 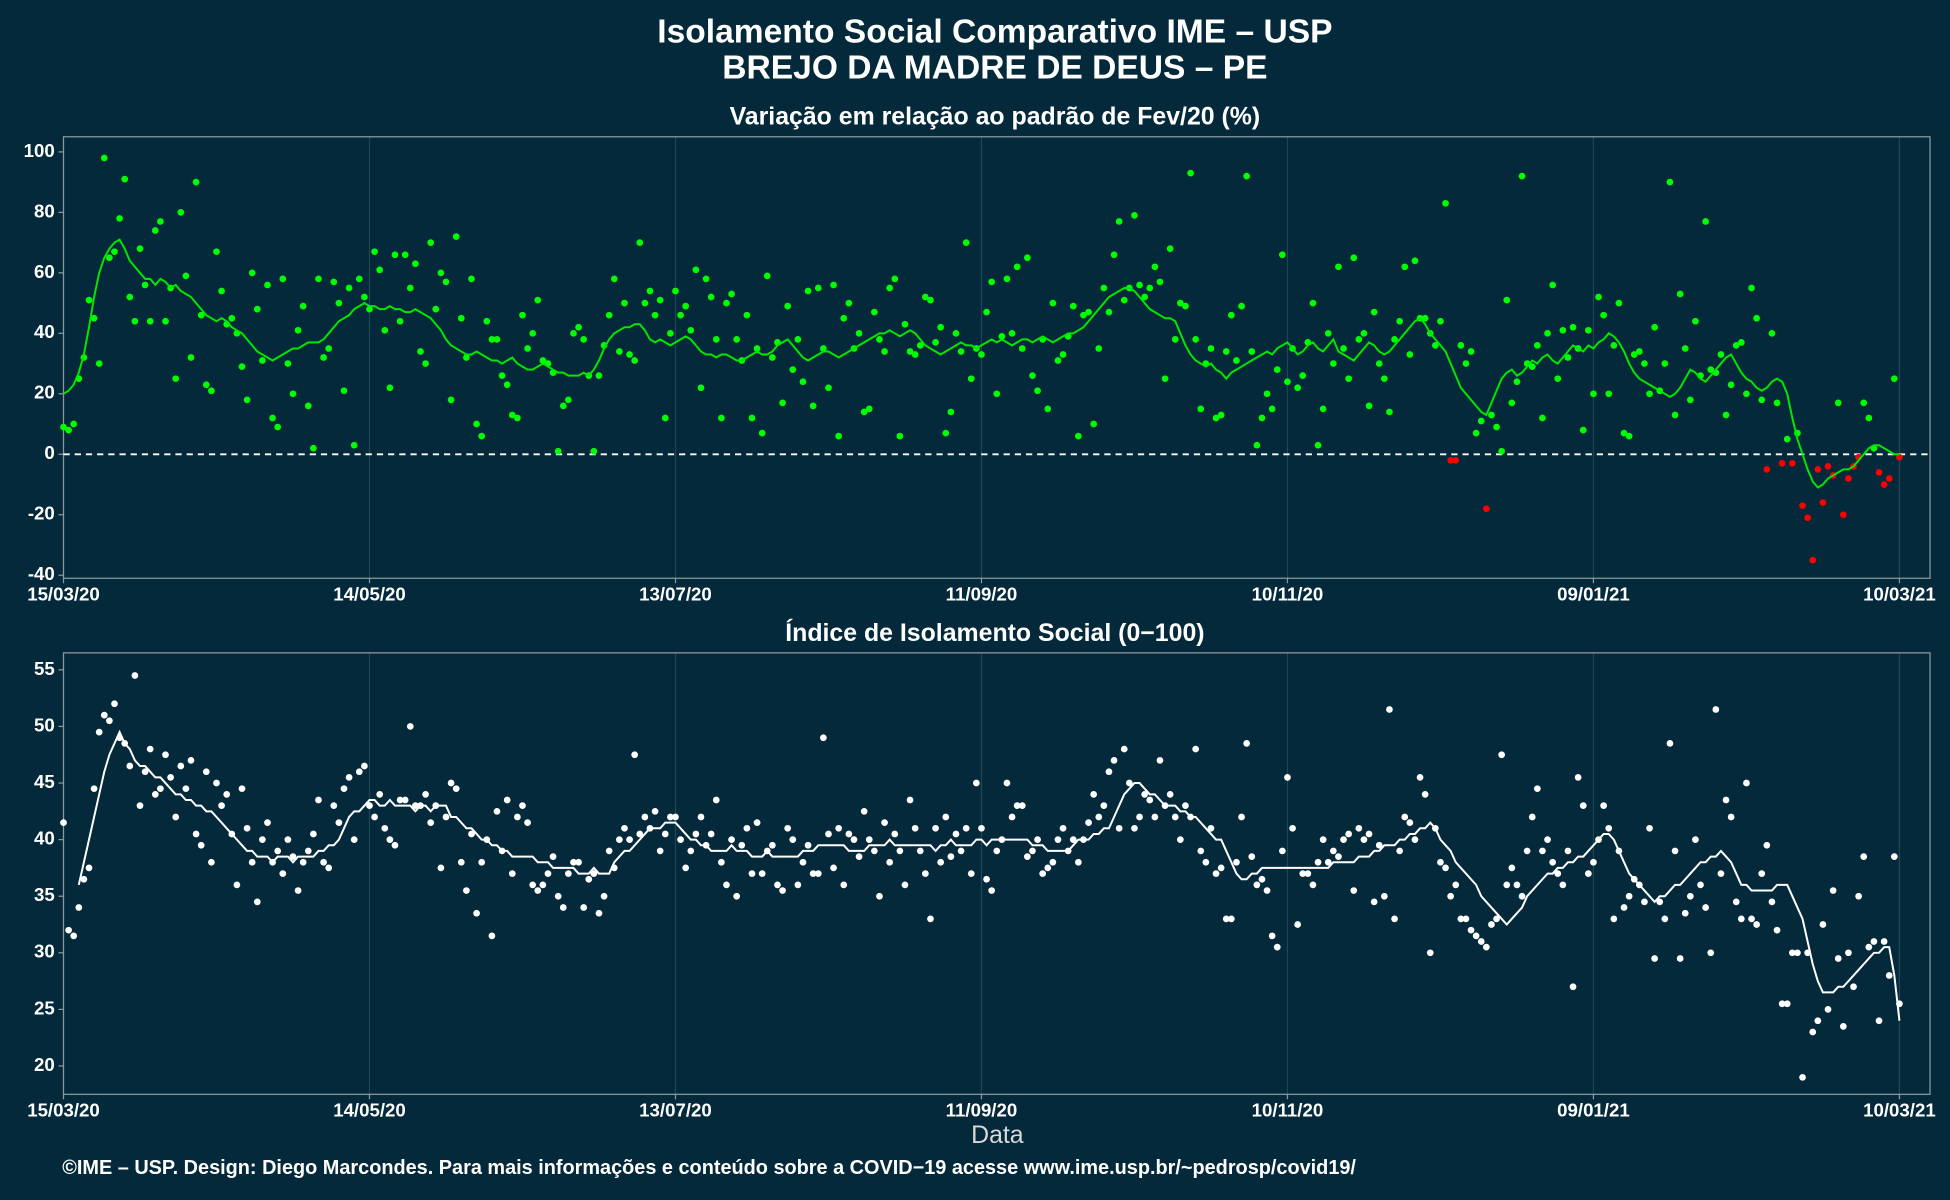 I want to click on x-tick-label: 15/03/20, so click(x=63, y=594).